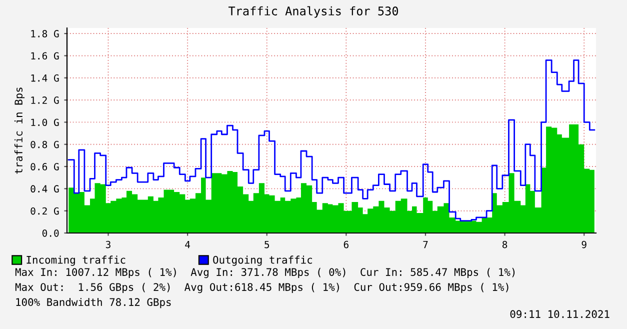  I want to click on y-tick-label: 1.4 G, so click(45, 78).